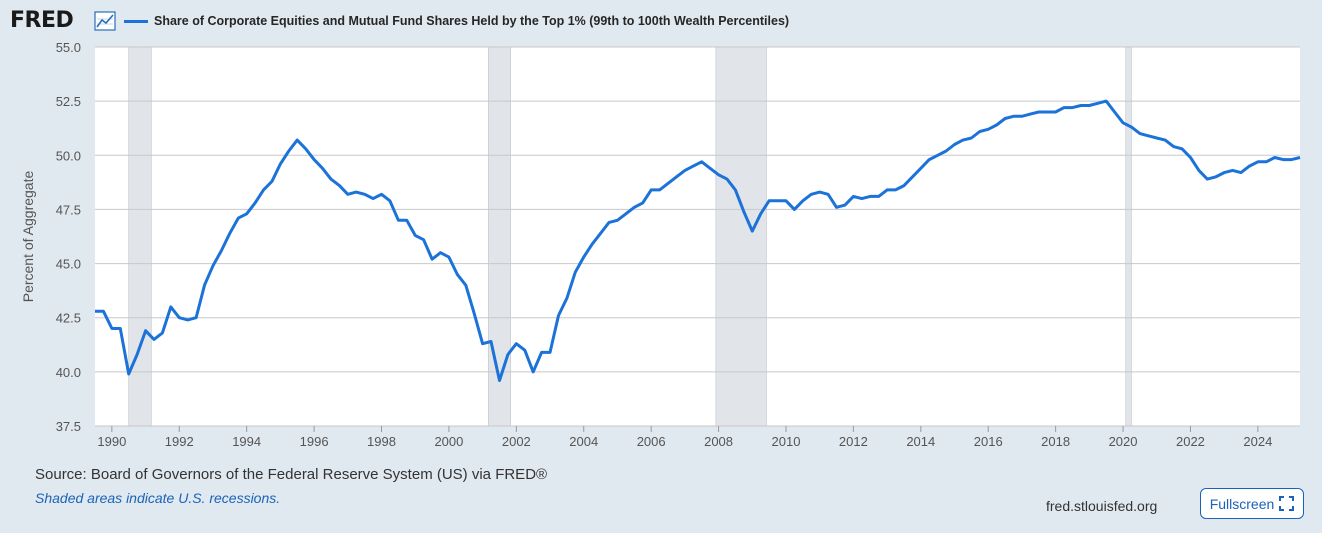 This screenshot has width=1322, height=533. I want to click on x-tick-label: 2008, so click(718, 441).